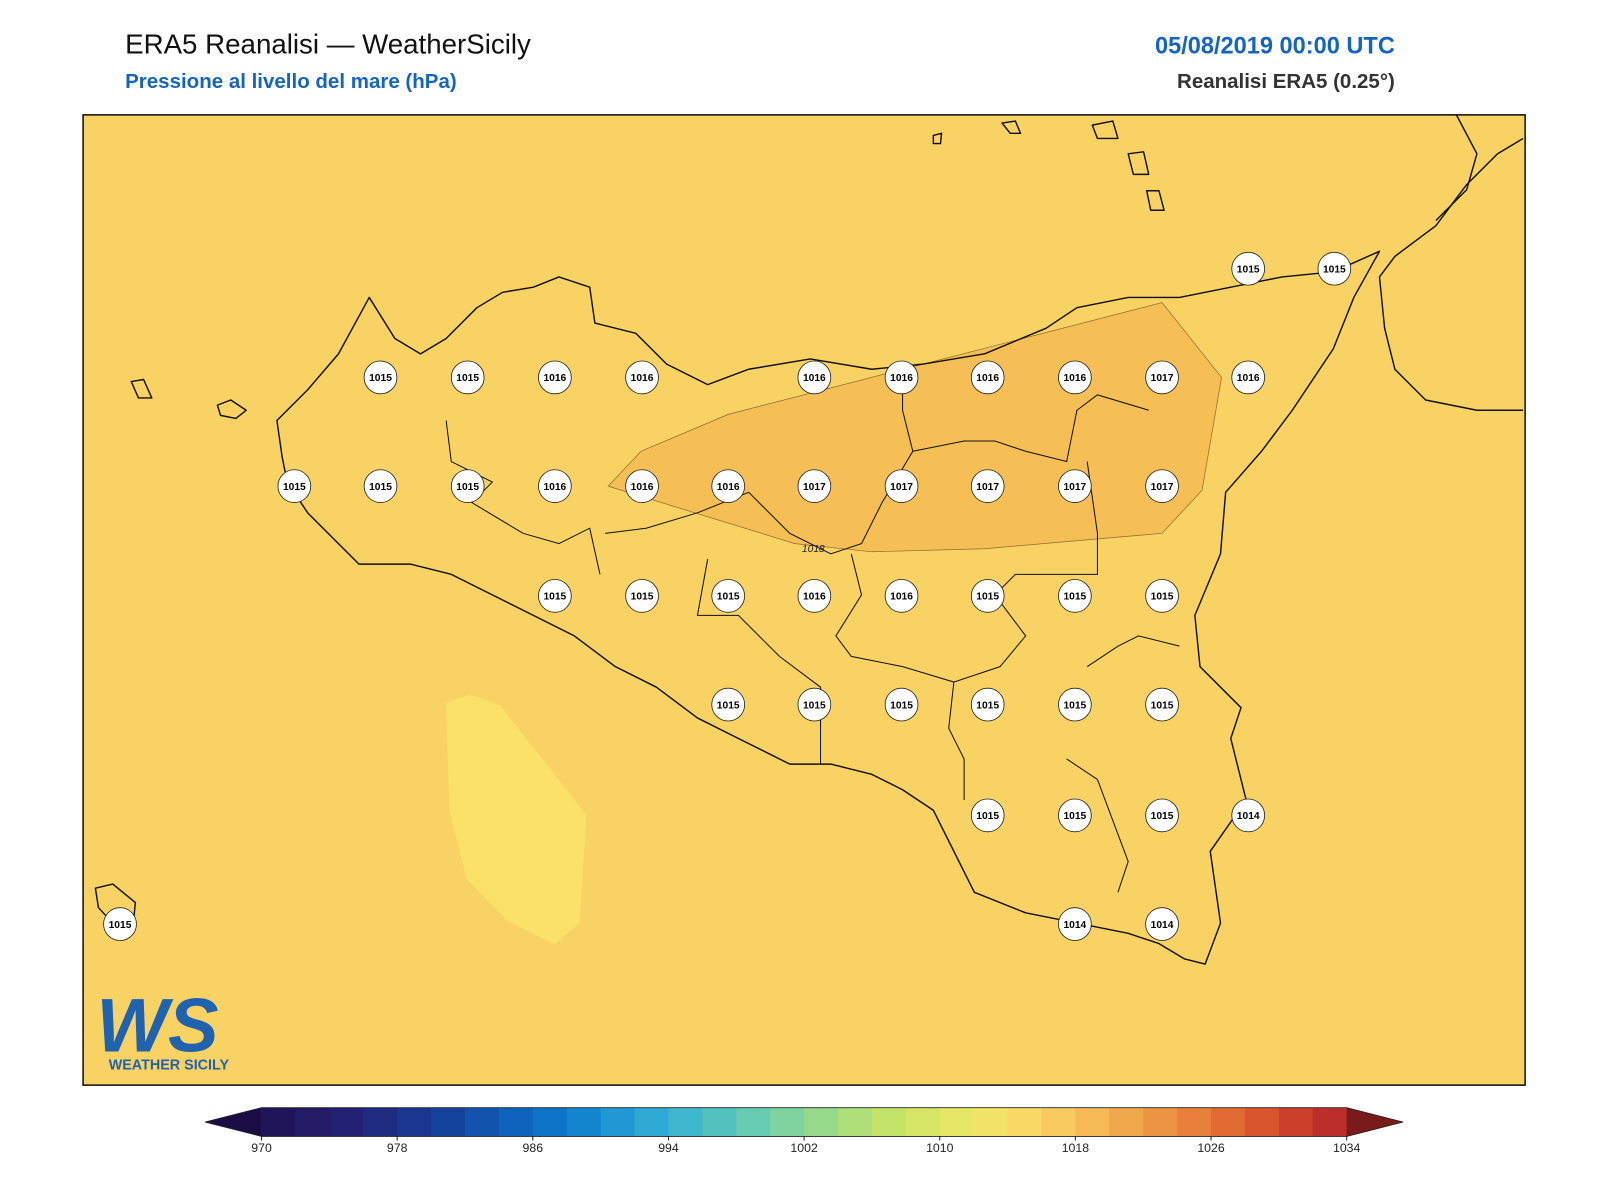 The height and width of the screenshot is (1200, 1600). What do you see at coordinates (1347, 1148) in the screenshot?
I see `colorbar-tick-label: 1034` at bounding box center [1347, 1148].